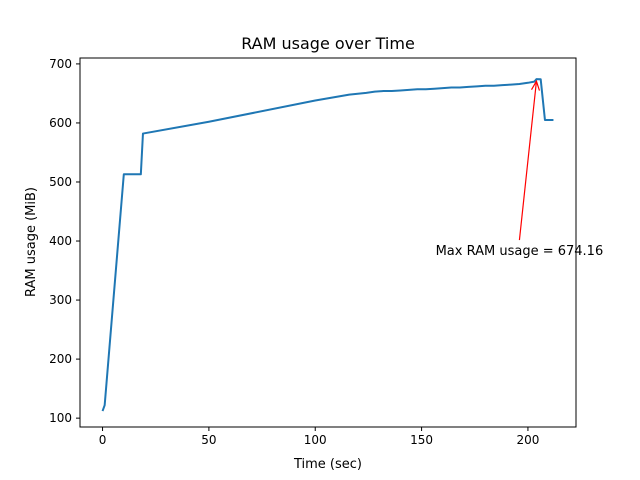 This screenshot has height=480, width=640. Describe the element at coordinates (60, 123) in the screenshot. I see `y-tick-label: 600` at that location.